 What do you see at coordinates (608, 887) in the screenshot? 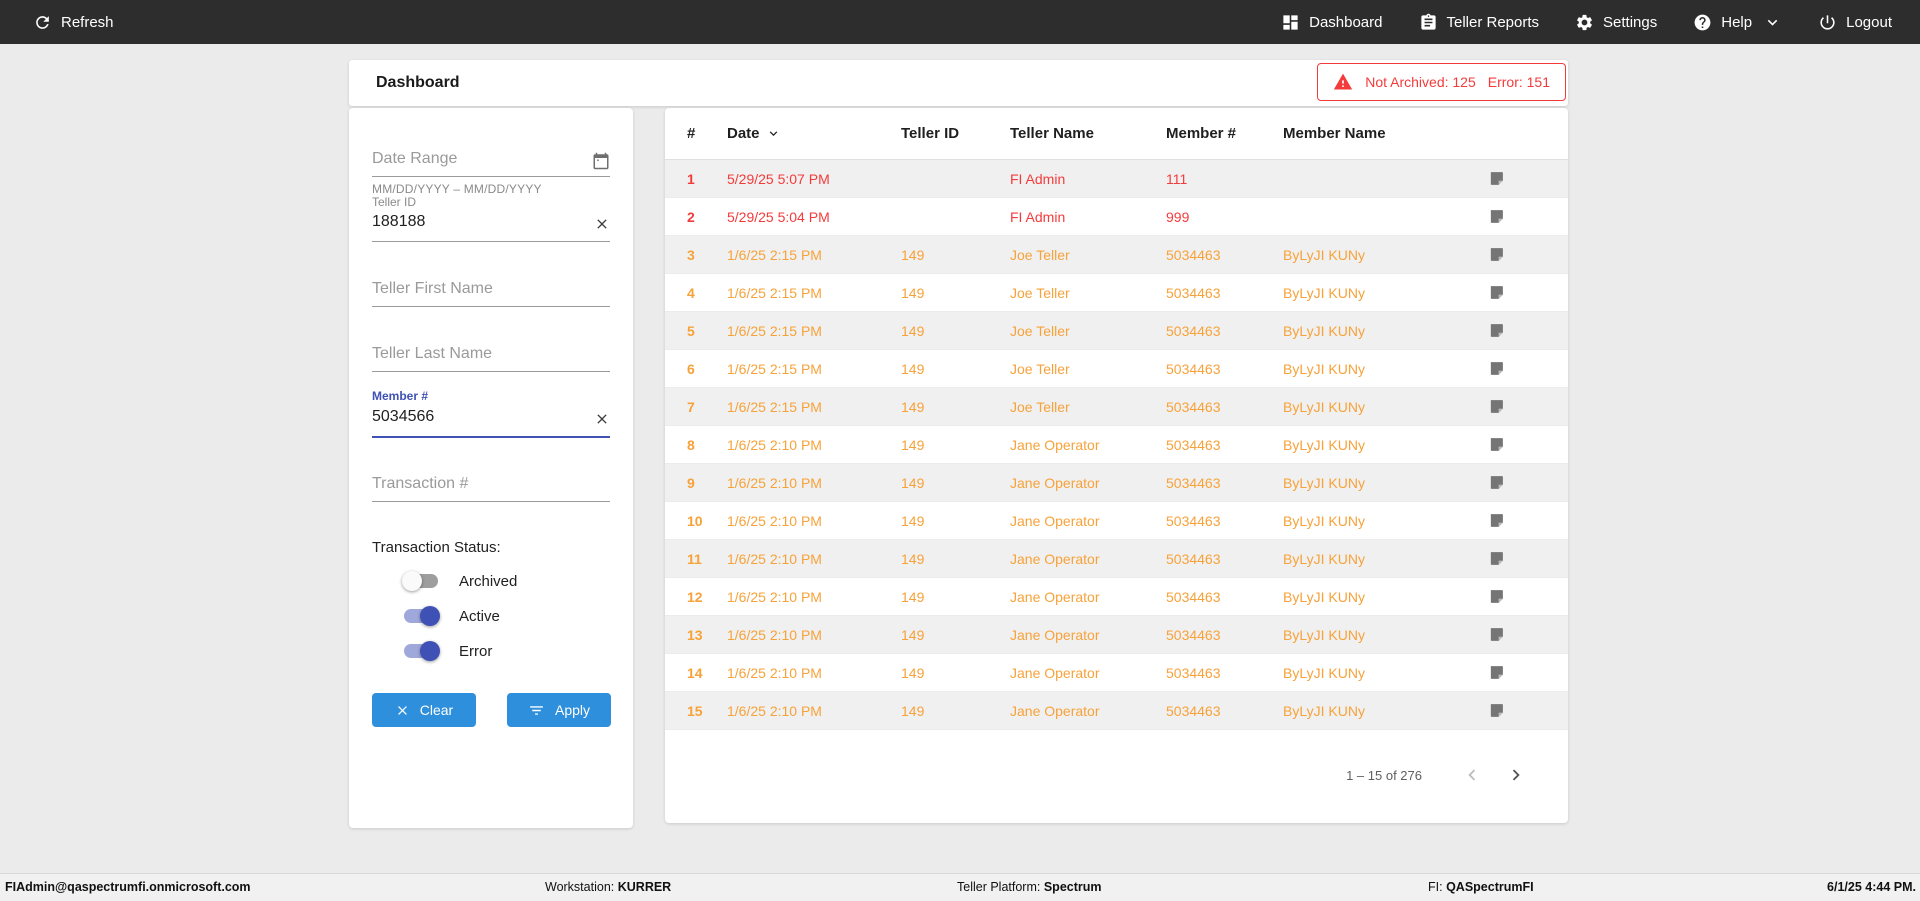
I see `footer-workstation: Workstation: KURRER` at bounding box center [608, 887].